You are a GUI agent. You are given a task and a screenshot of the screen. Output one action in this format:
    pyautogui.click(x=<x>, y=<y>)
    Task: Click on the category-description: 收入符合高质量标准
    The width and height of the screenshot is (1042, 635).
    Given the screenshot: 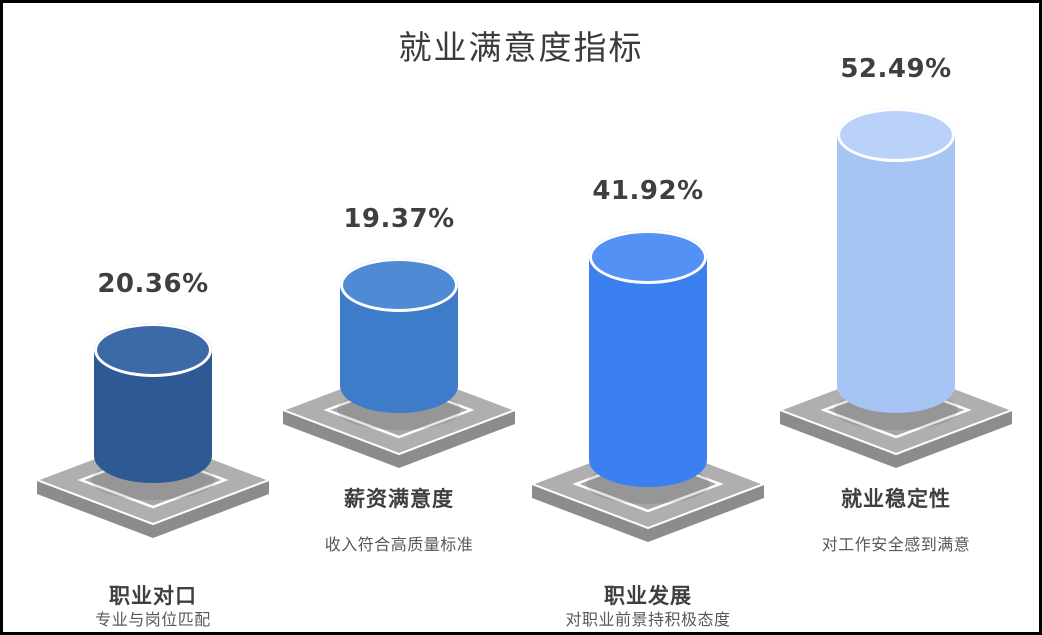 What is the action you would take?
    pyautogui.click(x=399, y=544)
    